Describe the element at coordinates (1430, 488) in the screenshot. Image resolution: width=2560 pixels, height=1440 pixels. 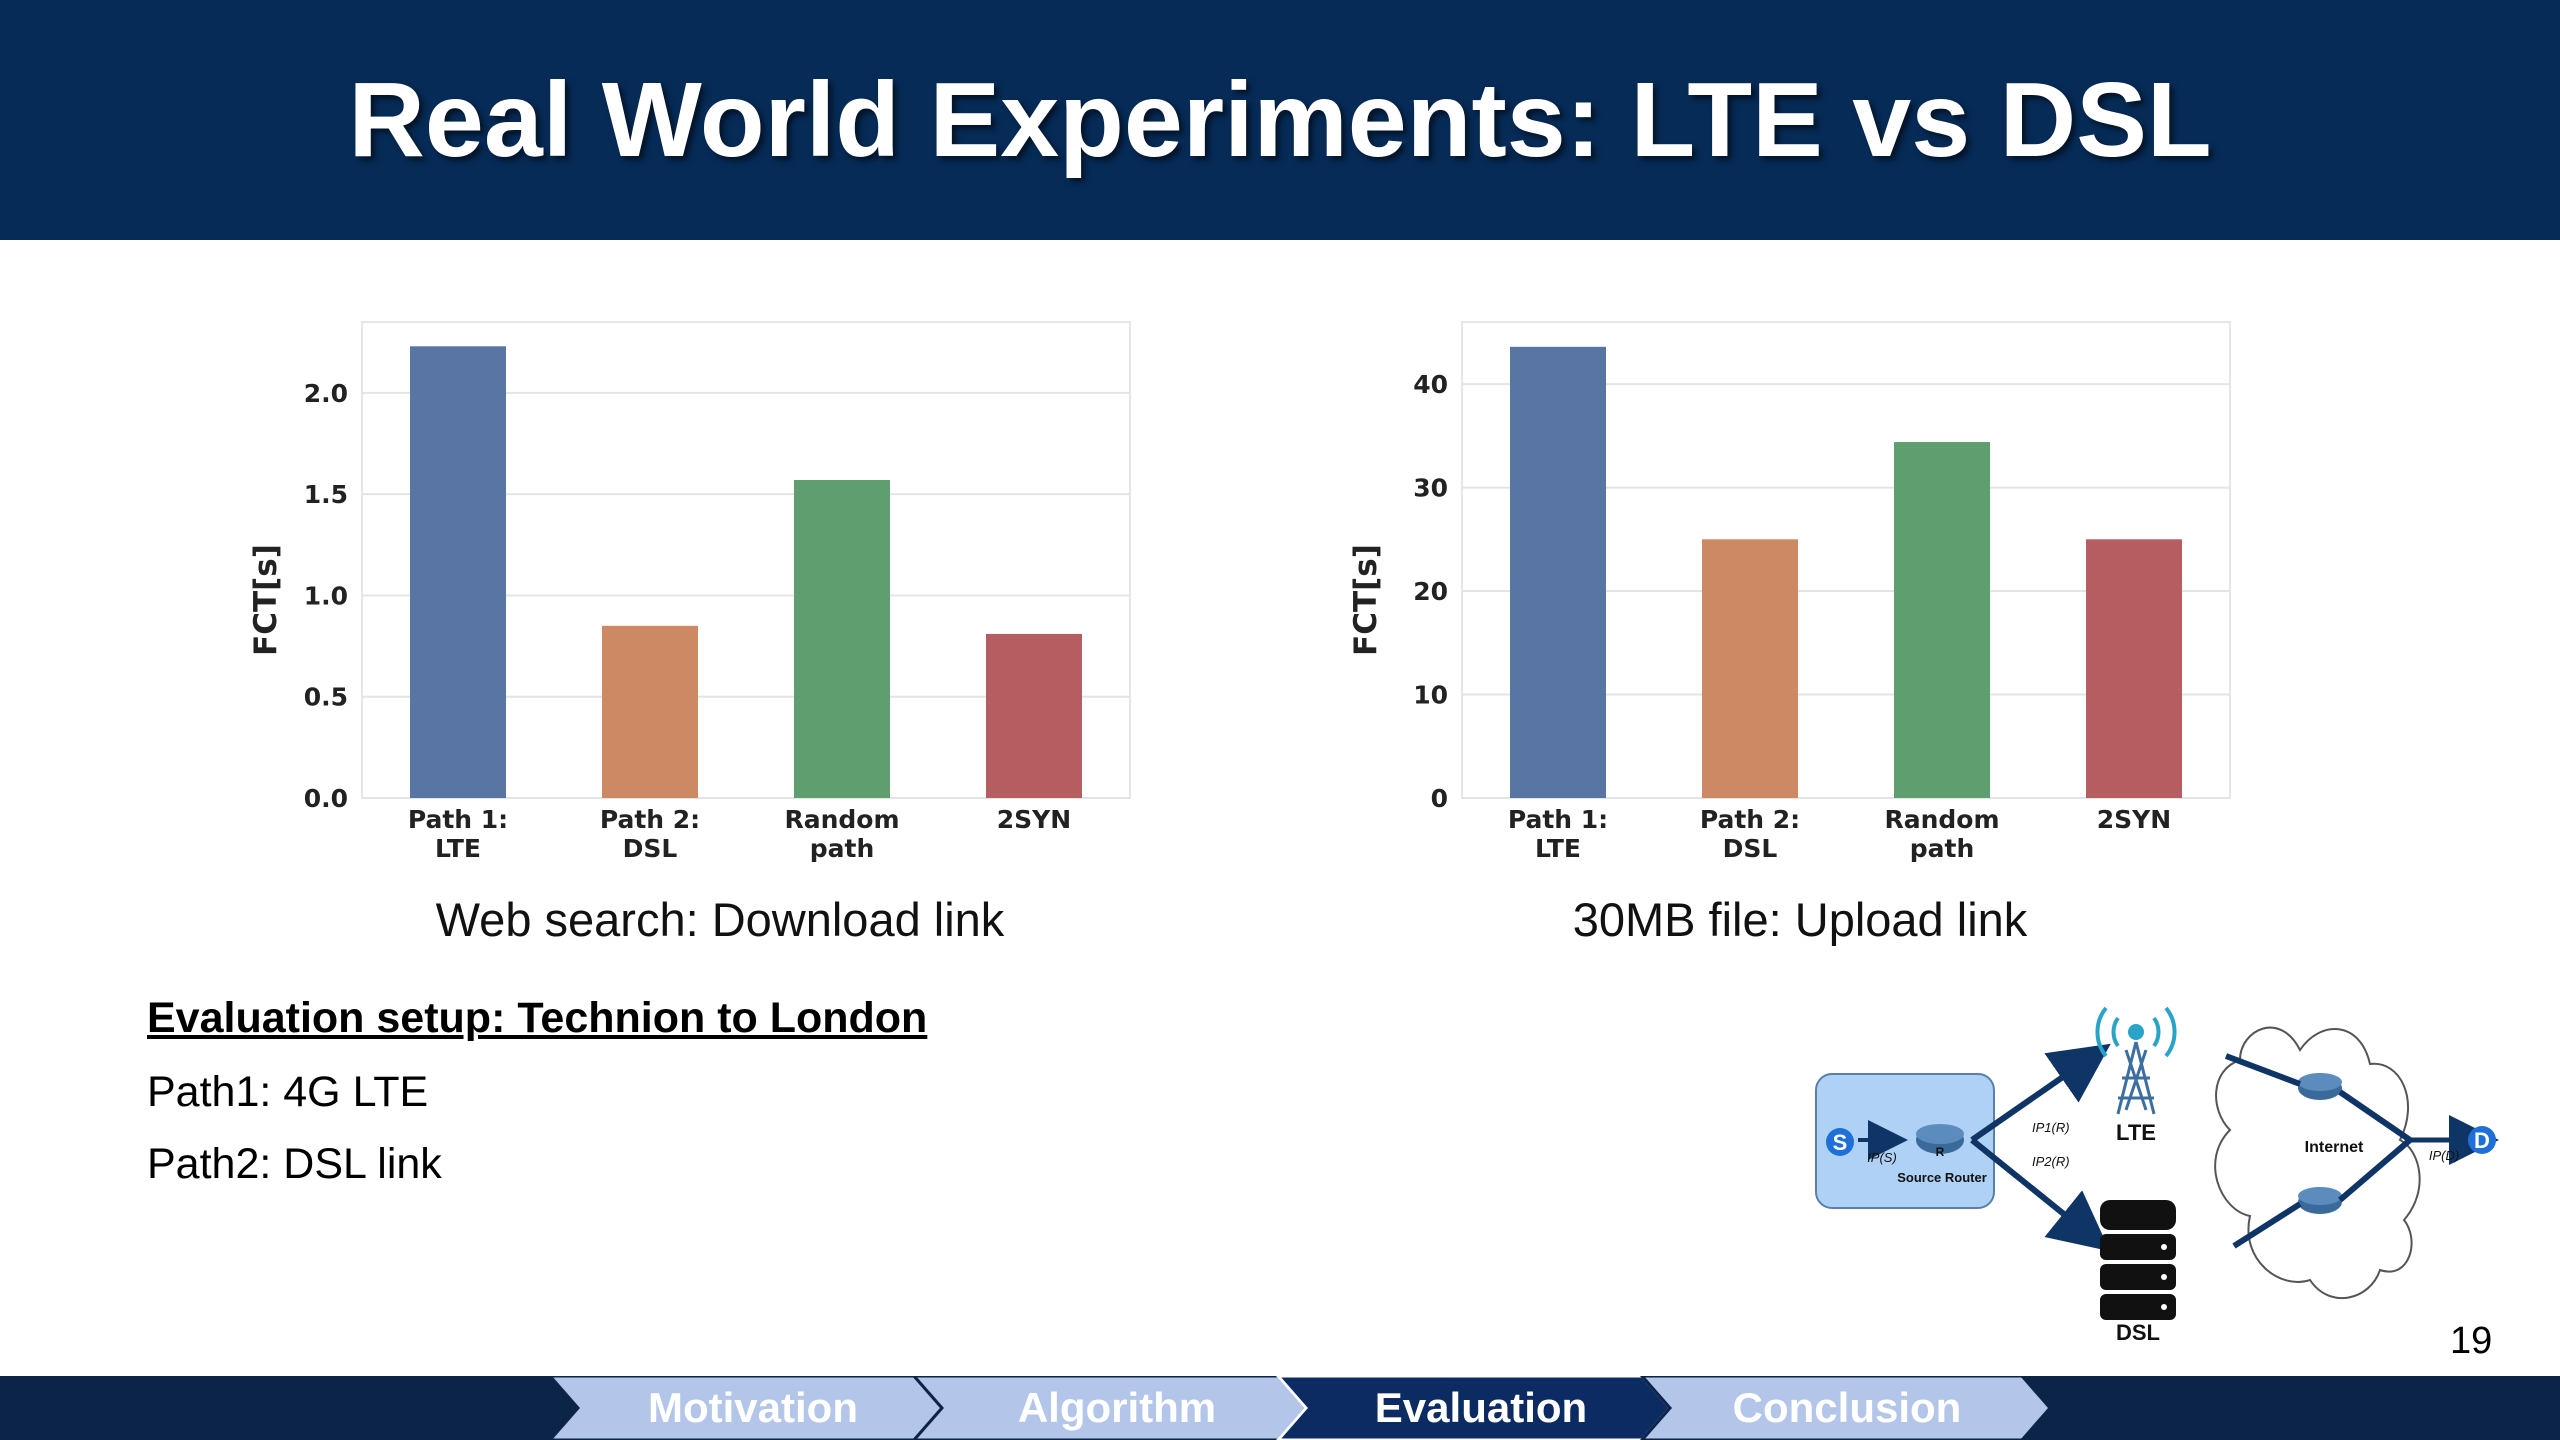
I see `y-tick-label: 30` at that location.